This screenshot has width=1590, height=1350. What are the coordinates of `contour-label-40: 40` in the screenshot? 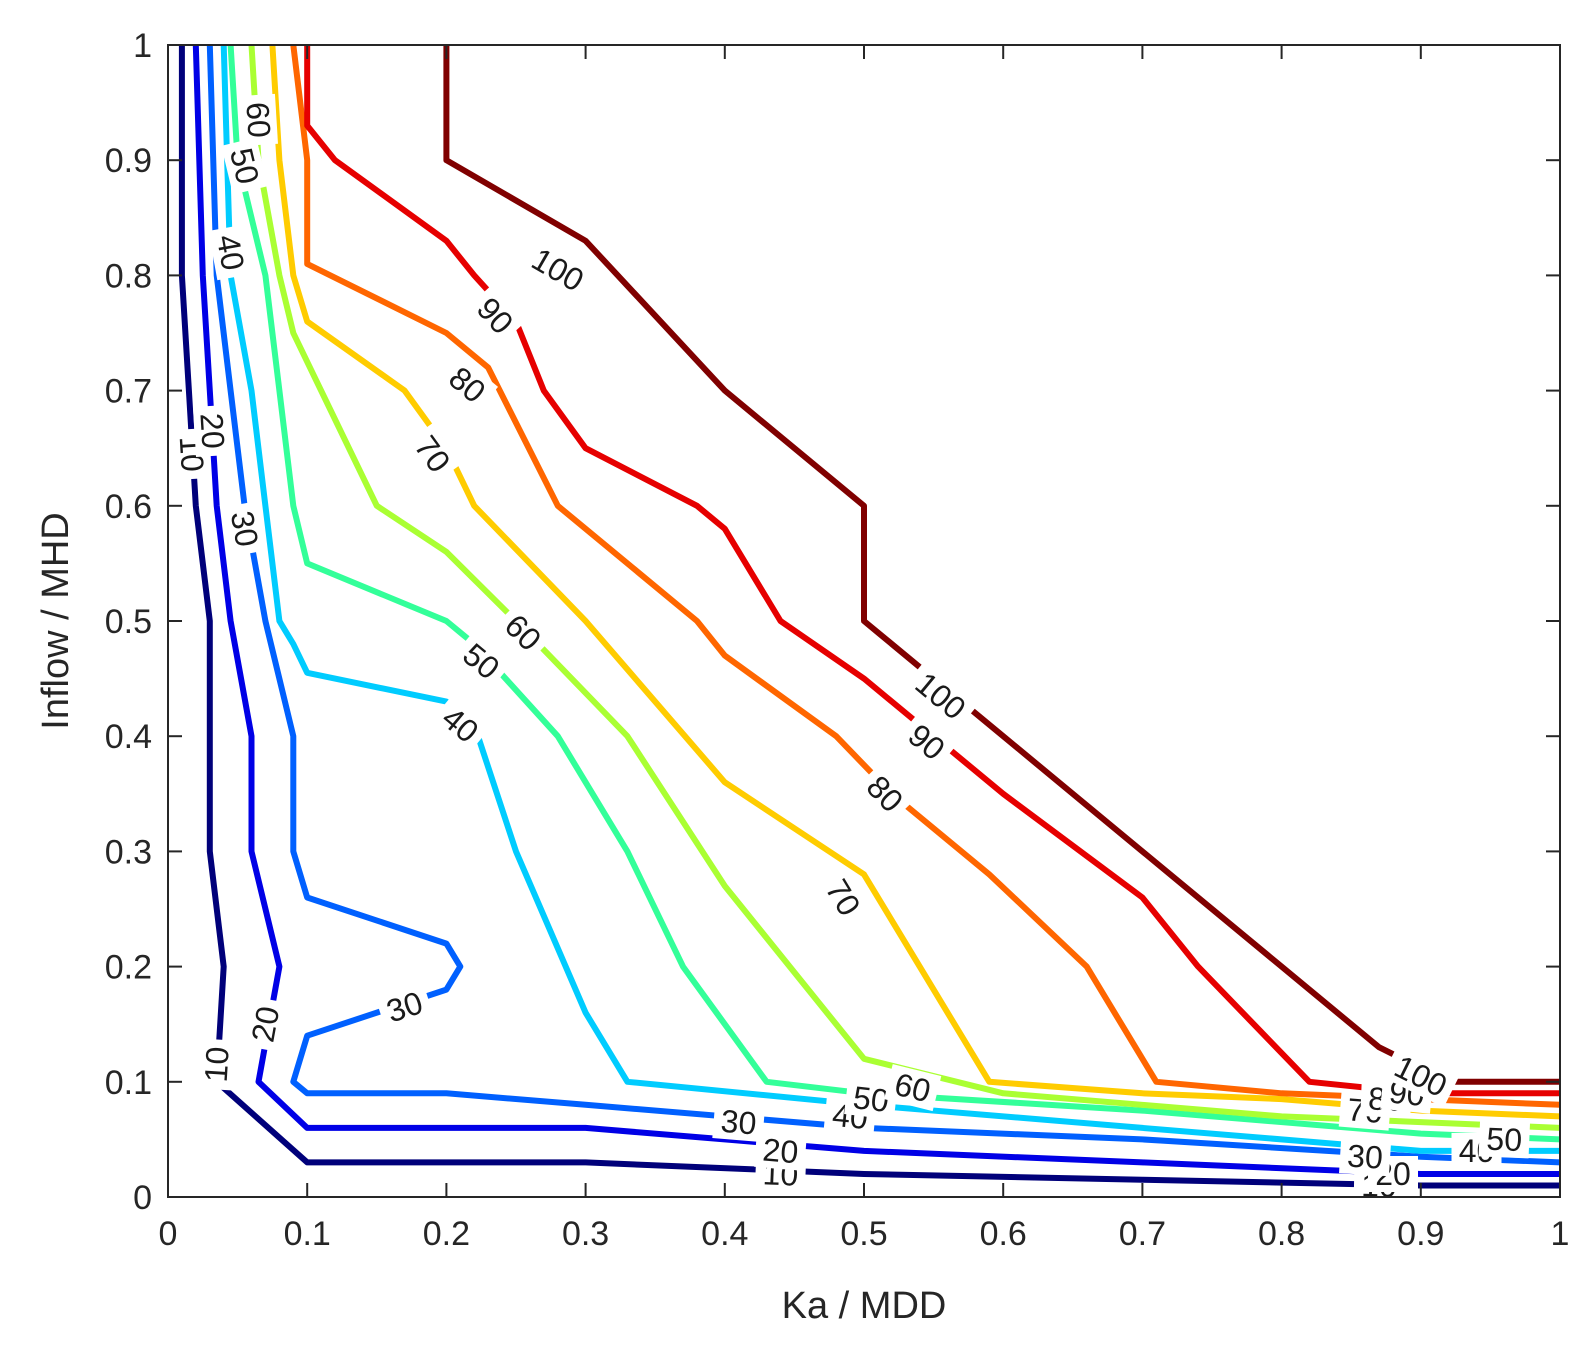 It's located at (231, 252).